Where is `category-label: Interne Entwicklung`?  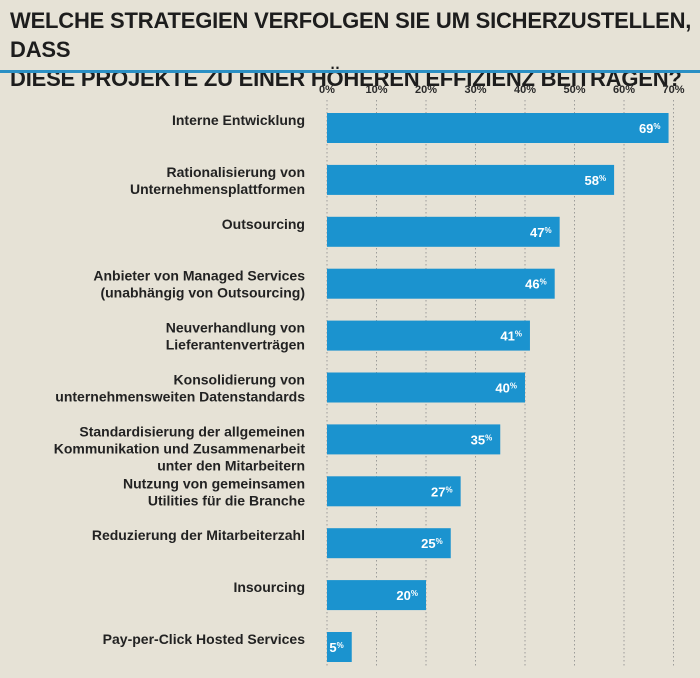 category-label: Interne Entwicklung is located at coordinates (238, 120).